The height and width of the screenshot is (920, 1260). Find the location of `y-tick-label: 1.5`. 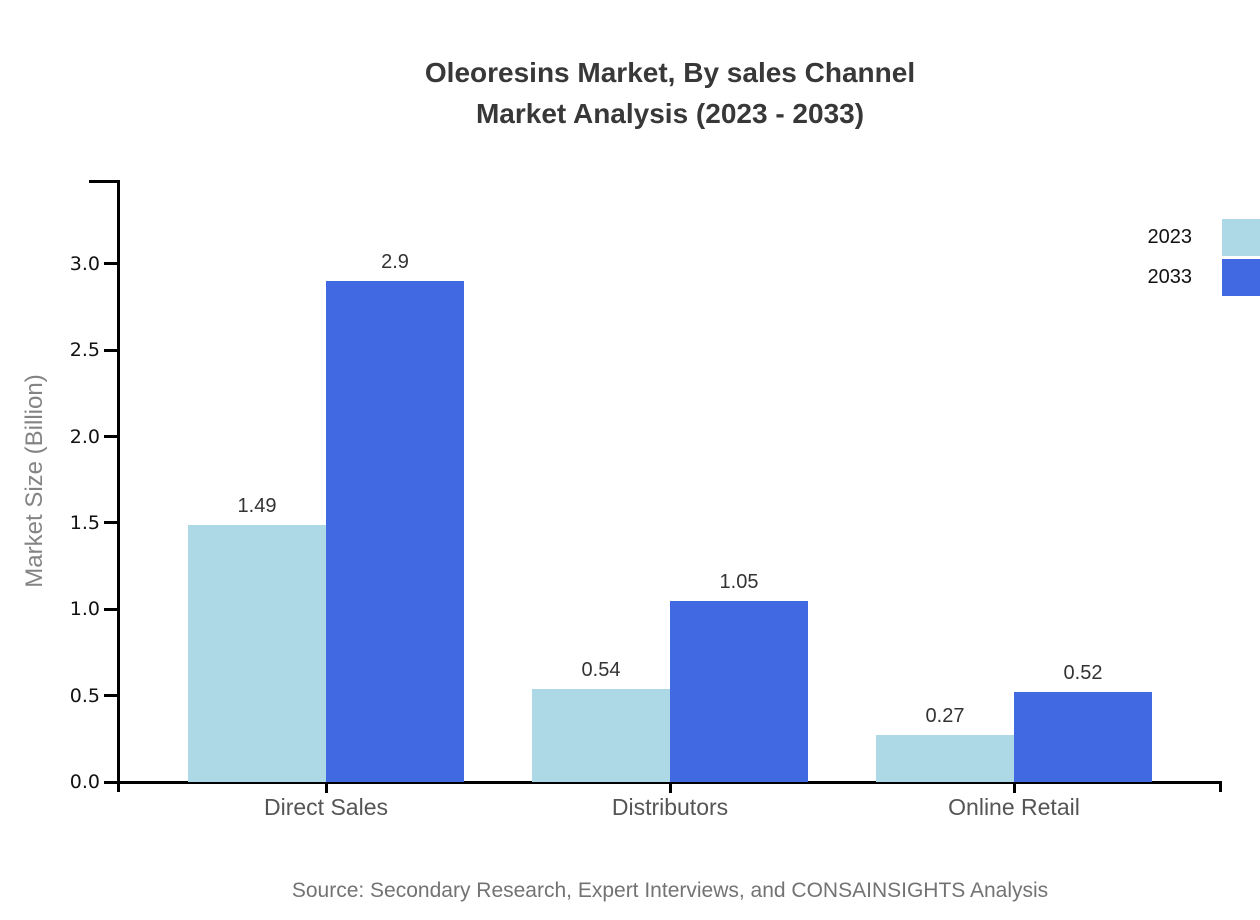

y-tick-label: 1.5 is located at coordinates (84, 522).